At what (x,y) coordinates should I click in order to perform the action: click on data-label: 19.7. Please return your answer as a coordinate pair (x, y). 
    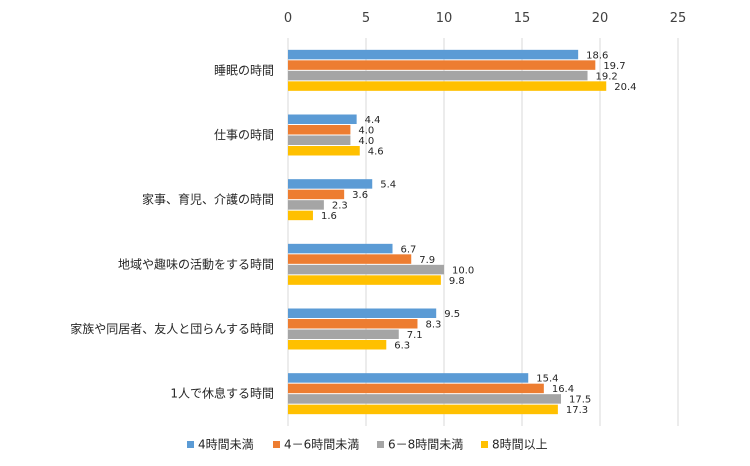
    Looking at the image, I should click on (614, 66).